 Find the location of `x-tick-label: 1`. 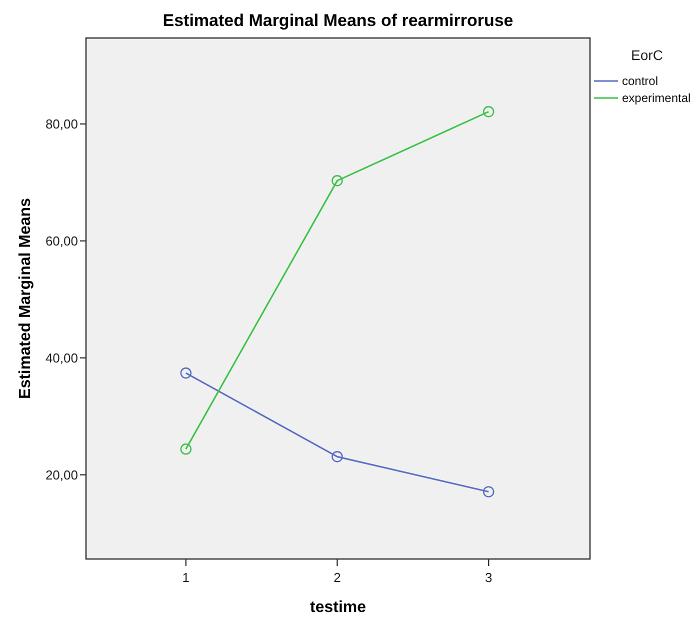

x-tick-label: 1 is located at coordinates (186, 577).